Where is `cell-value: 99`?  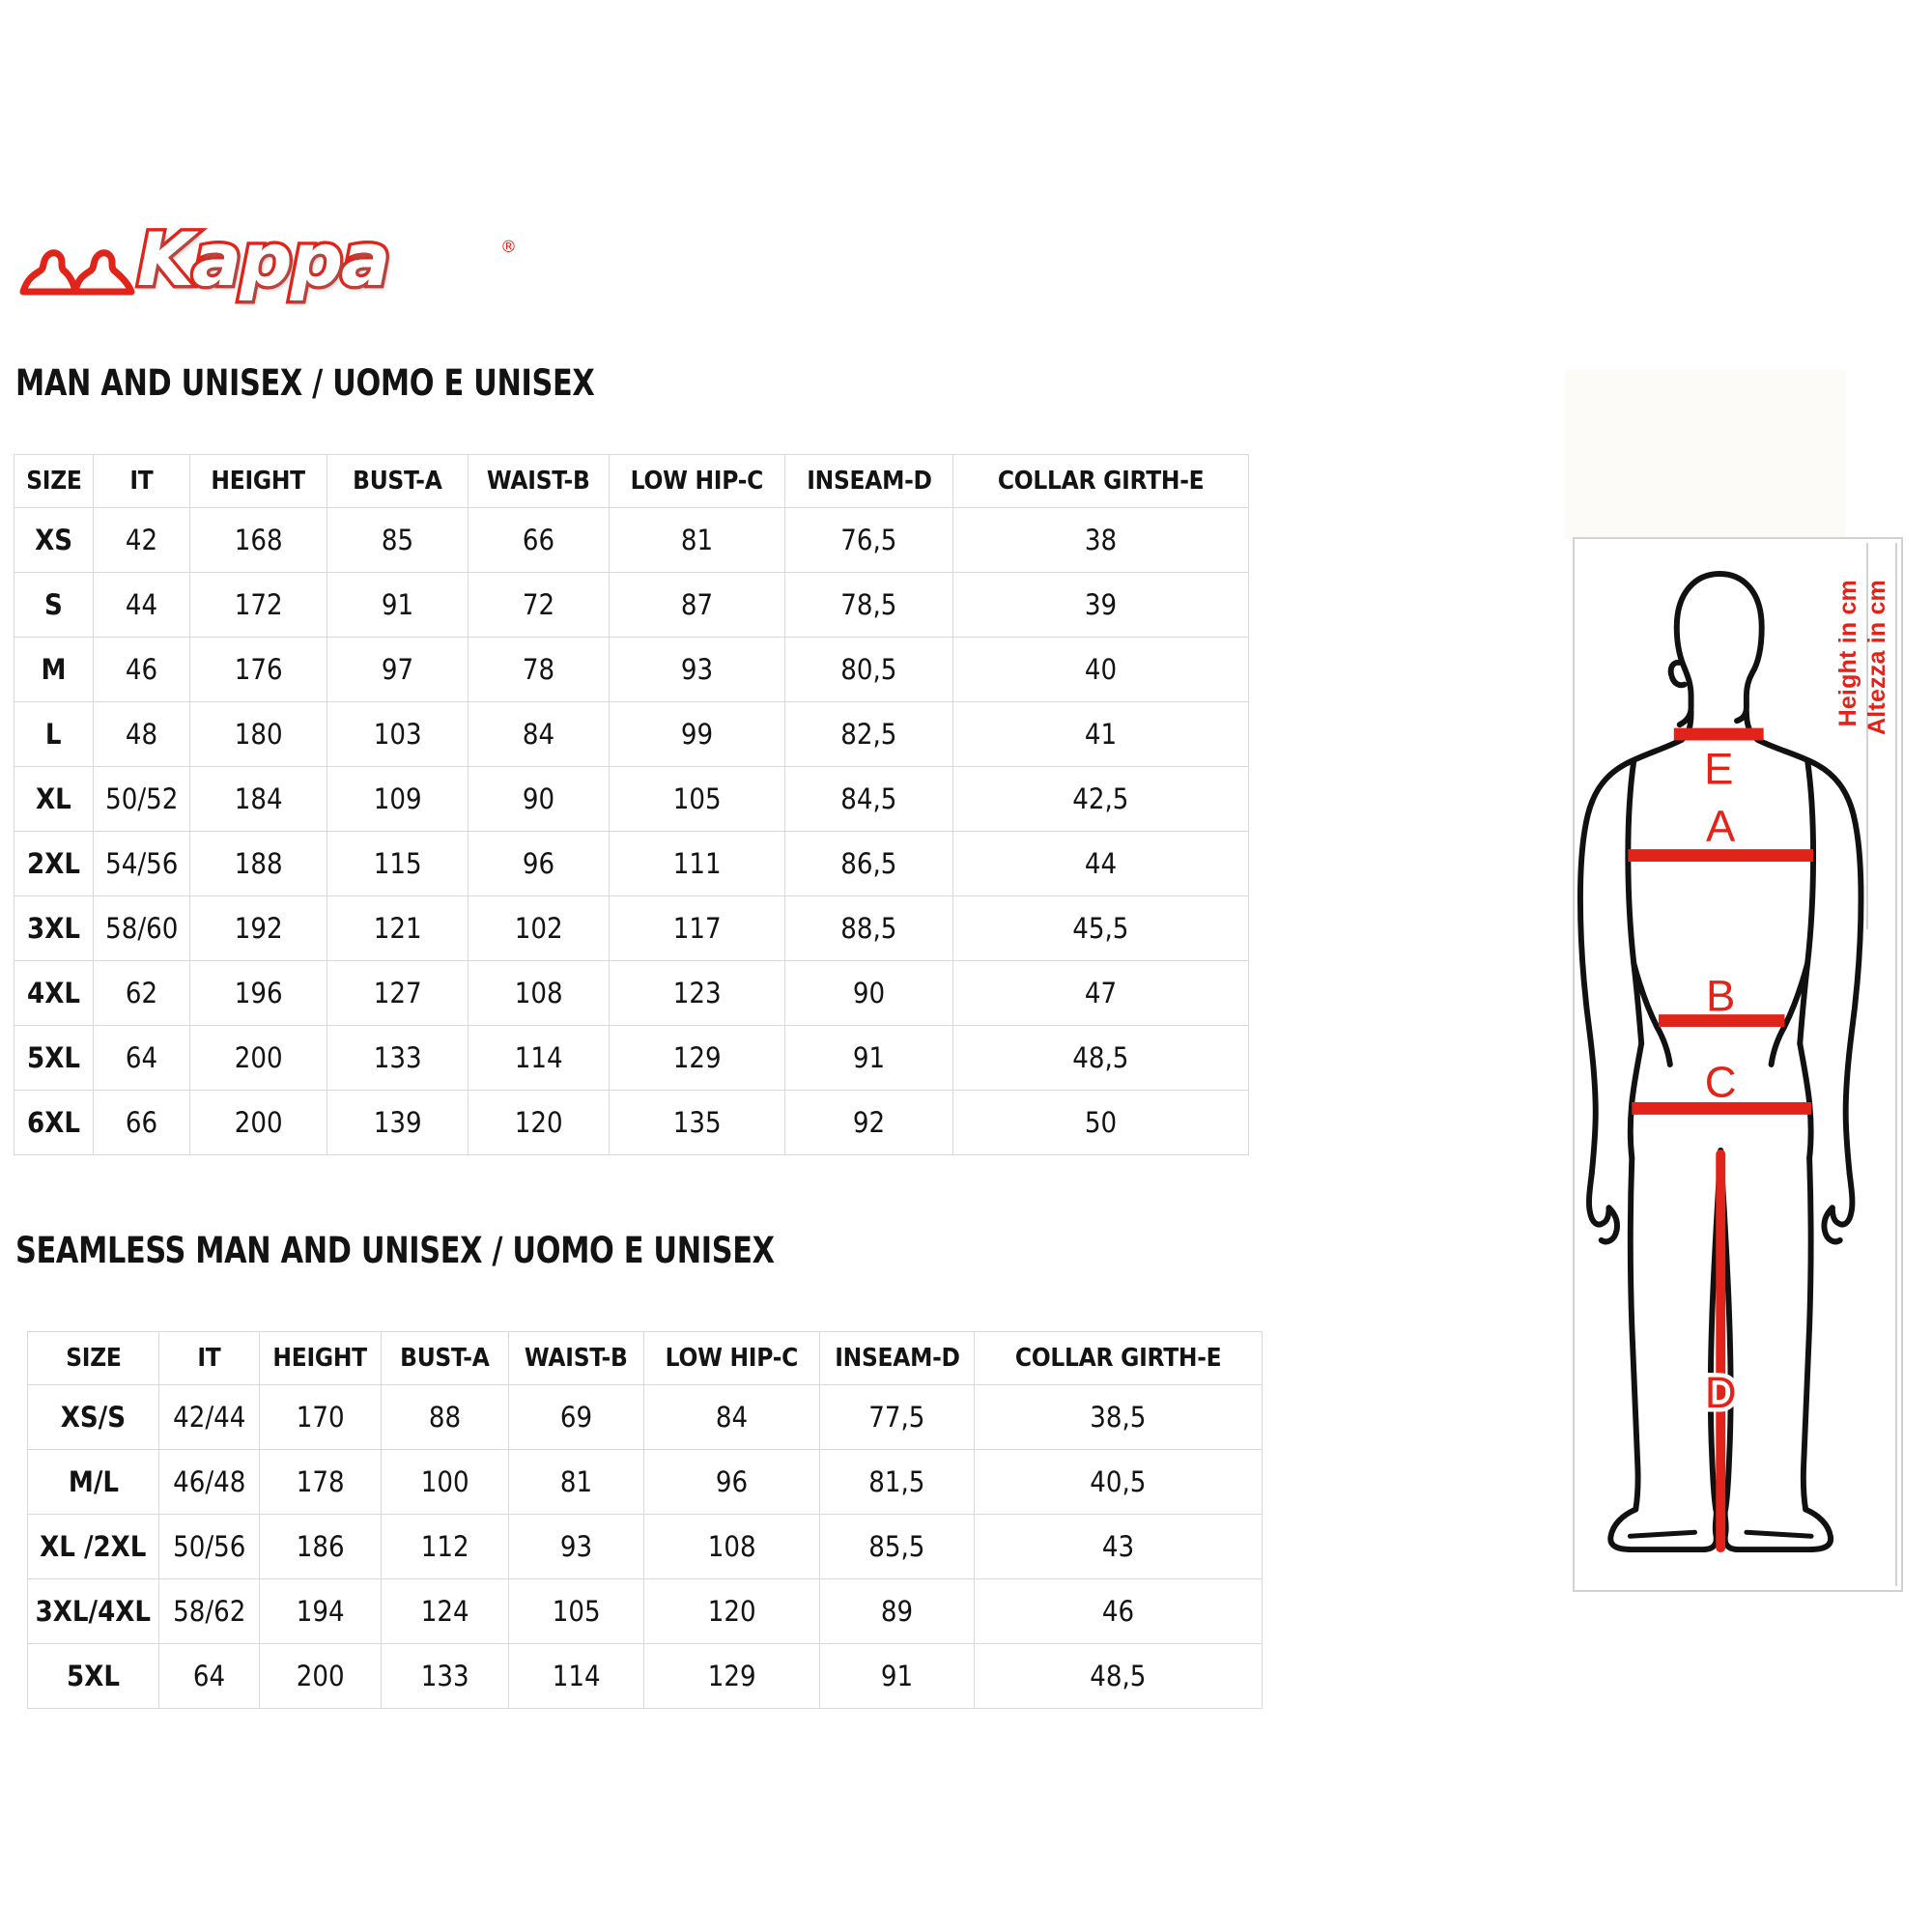 cell-value: 99 is located at coordinates (697, 734).